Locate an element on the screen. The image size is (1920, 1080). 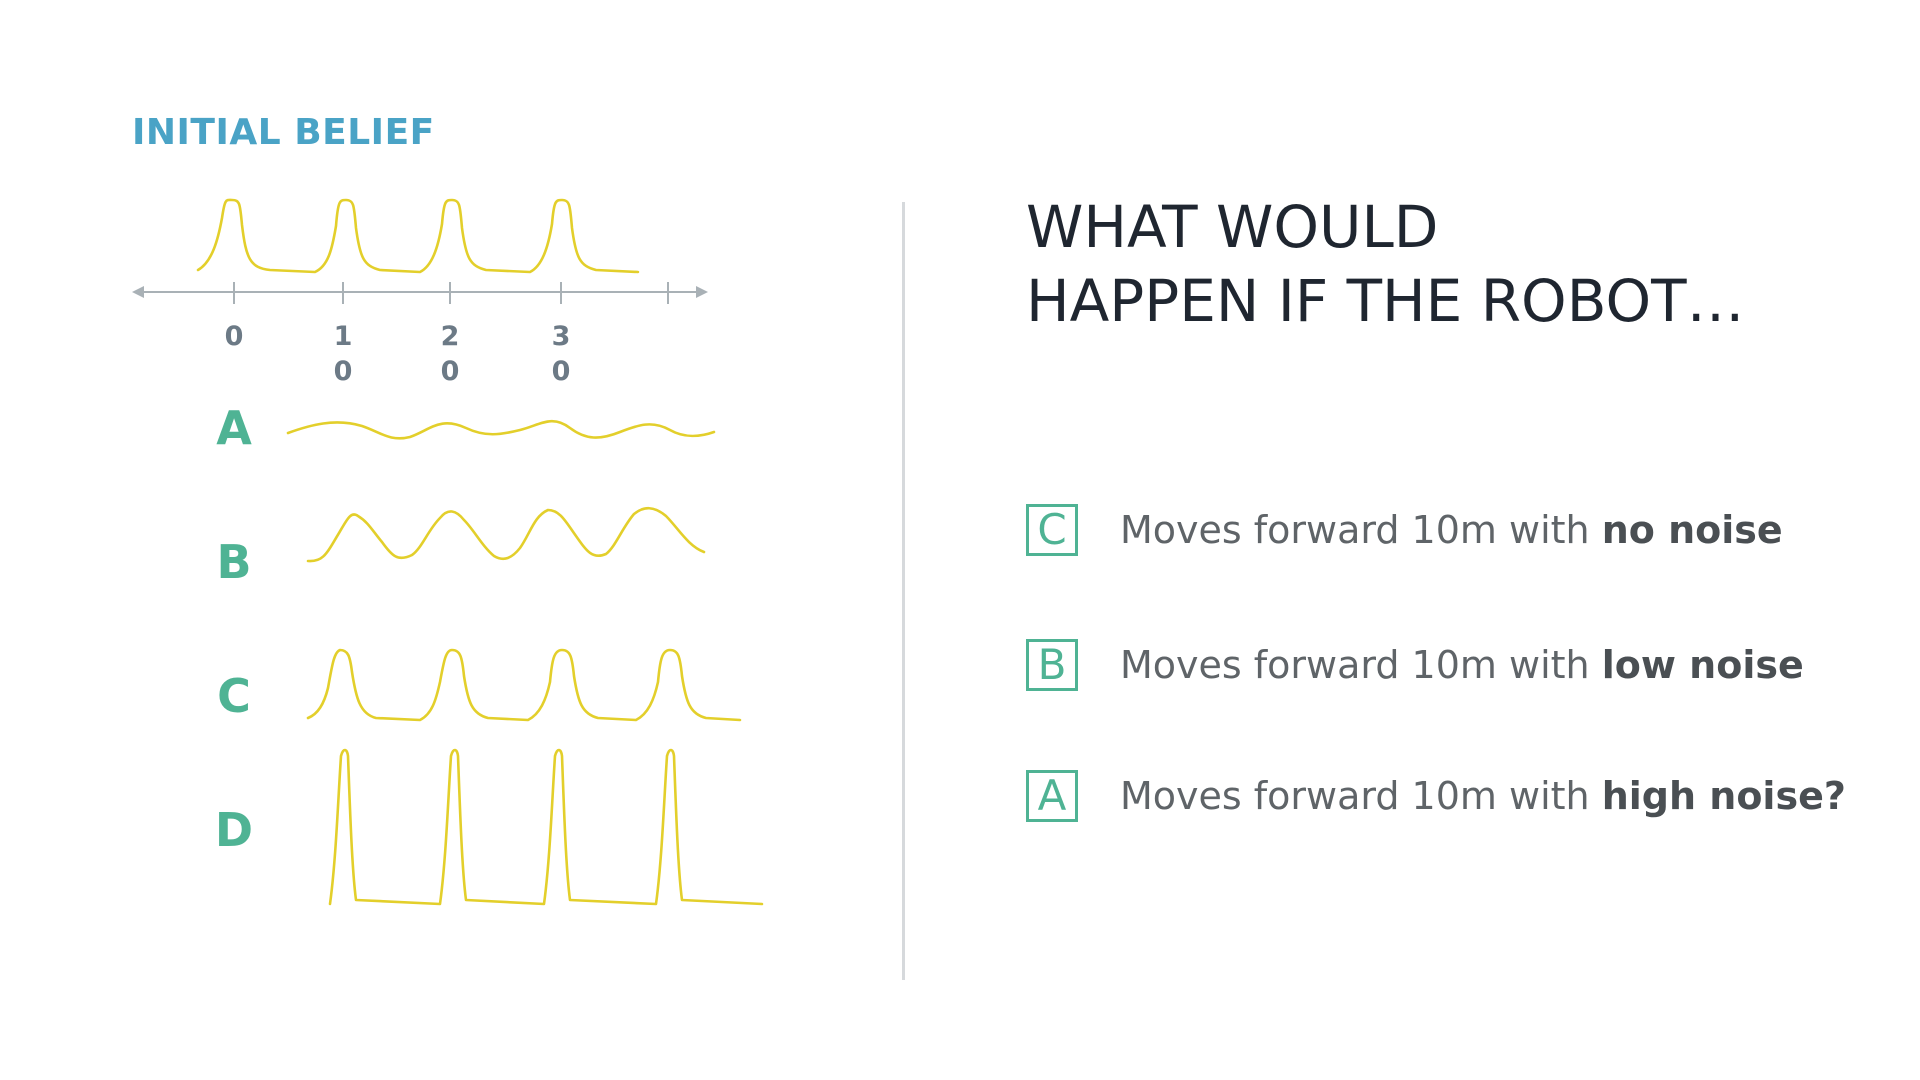
answer-text-no-noise: Moves forward 10m with no noise is located at coordinates (1451, 530).